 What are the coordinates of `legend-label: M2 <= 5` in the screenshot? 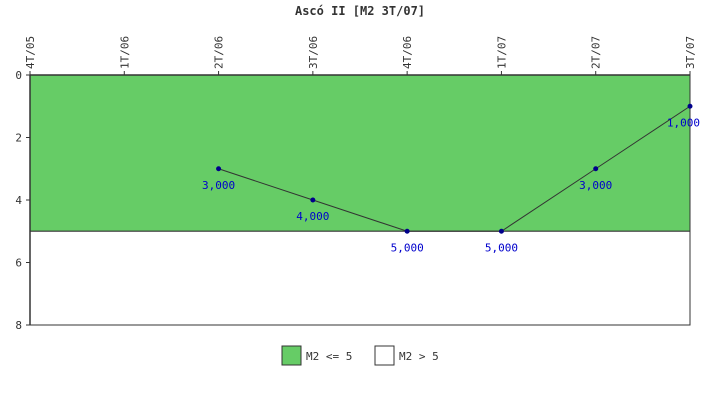 It's located at (329, 356).